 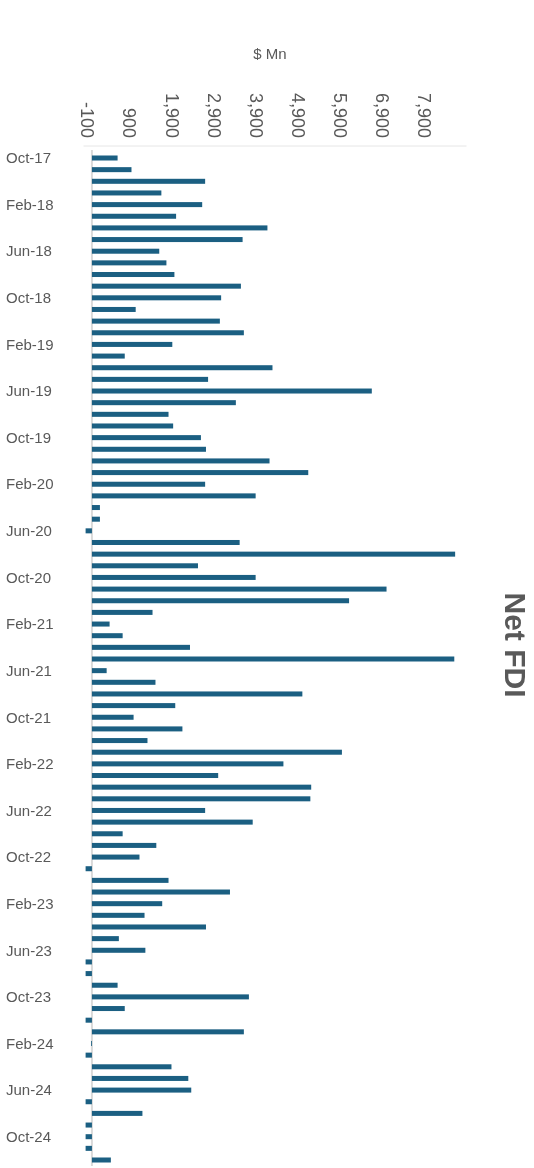 What do you see at coordinates (29, 717) in the screenshot?
I see `y-tick-label: Oct-21` at bounding box center [29, 717].